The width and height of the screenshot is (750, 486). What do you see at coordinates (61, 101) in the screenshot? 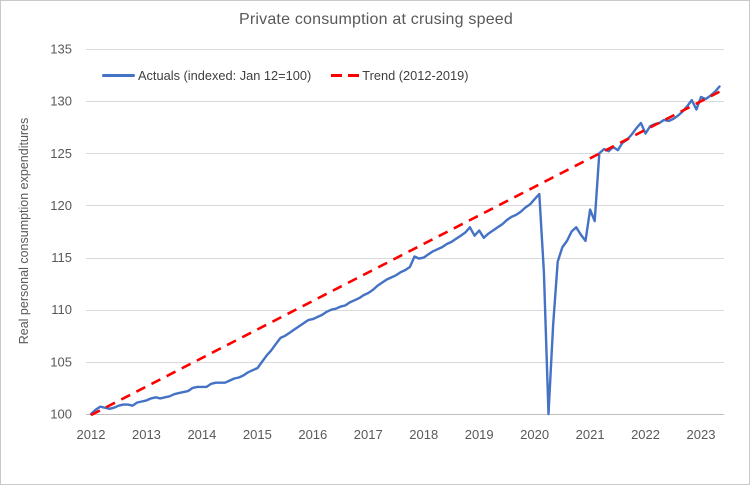
I see `y-tick-label: 130` at bounding box center [61, 101].